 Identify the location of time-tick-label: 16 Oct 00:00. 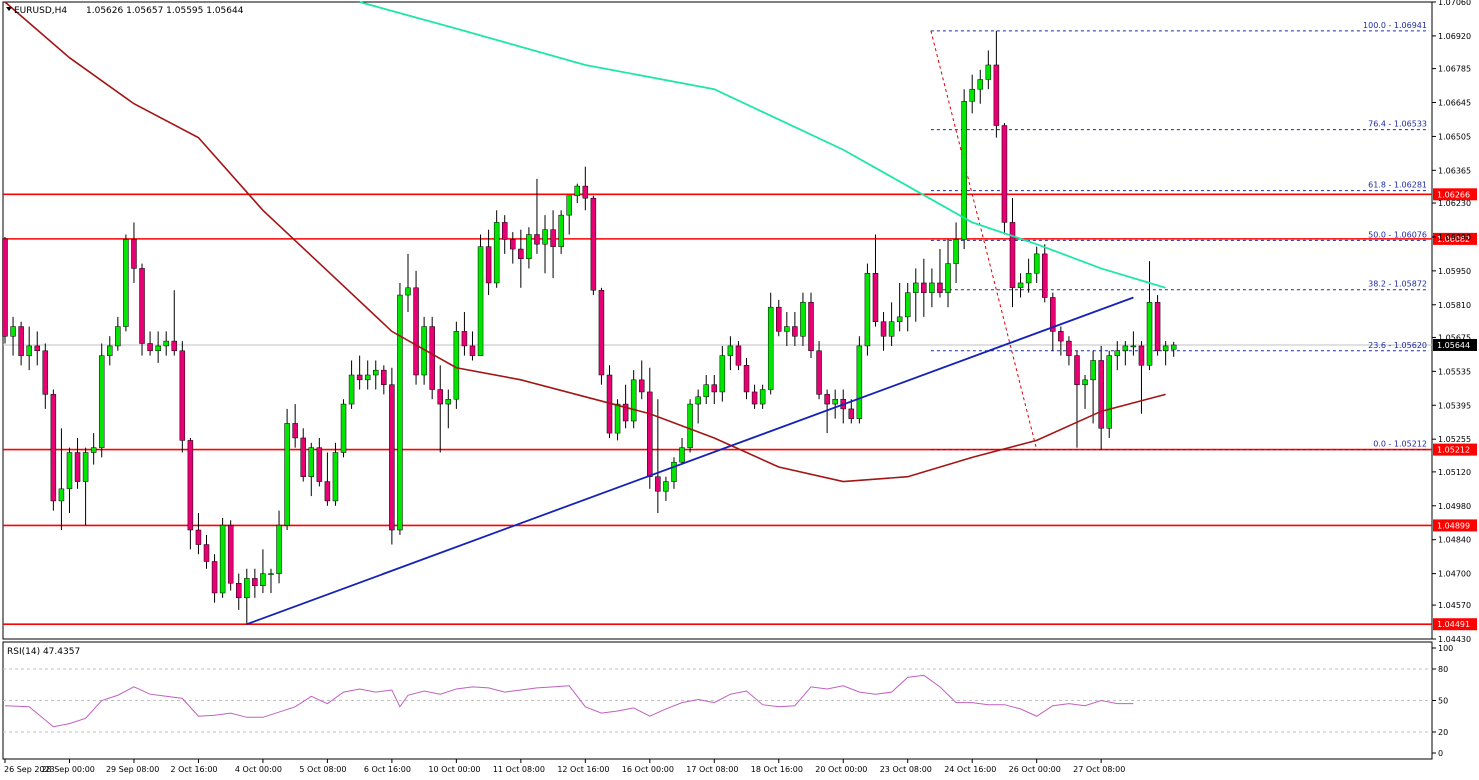
(648, 769).